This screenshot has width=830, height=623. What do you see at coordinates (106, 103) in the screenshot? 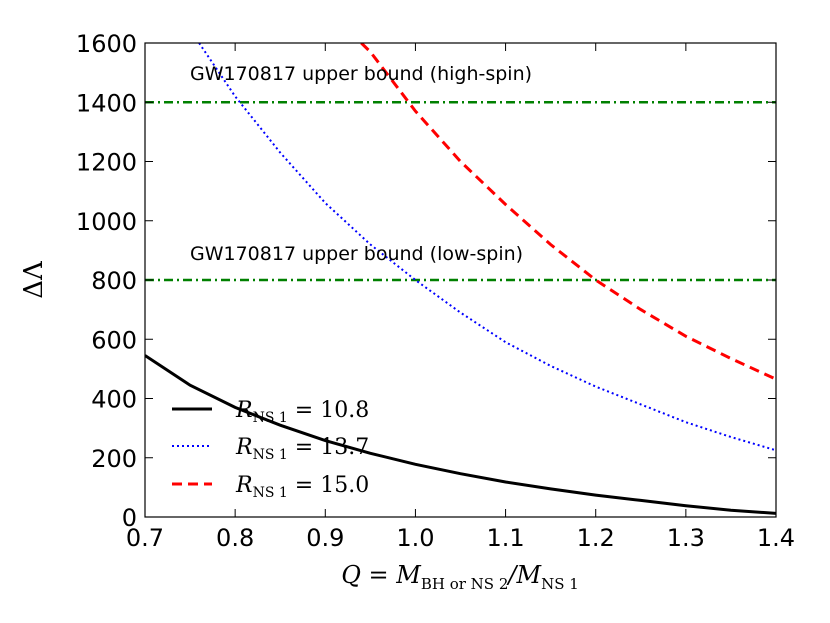
I see `y-tick-label: 1400` at bounding box center [106, 103].